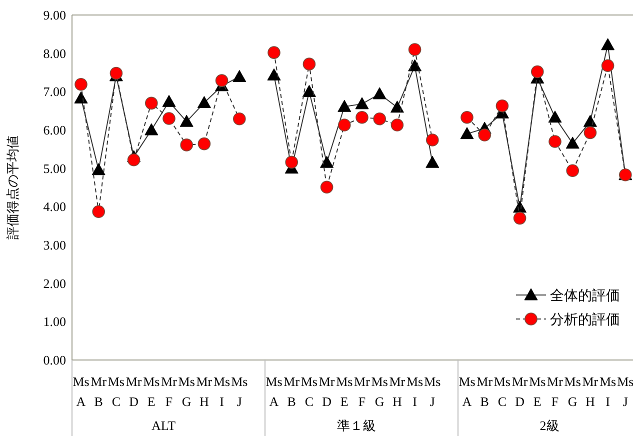 This screenshot has height=436, width=633. I want to click on y-tick-label: 4.00, so click(54, 206).